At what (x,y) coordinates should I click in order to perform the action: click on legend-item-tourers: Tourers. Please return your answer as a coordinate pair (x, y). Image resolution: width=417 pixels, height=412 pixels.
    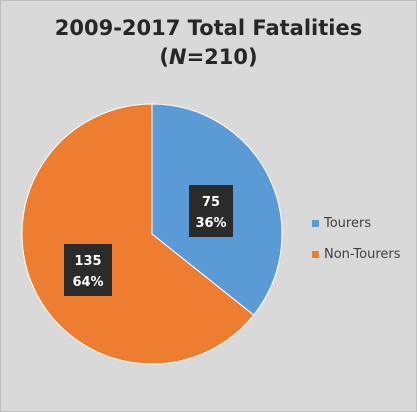
    Looking at the image, I should click on (356, 223).